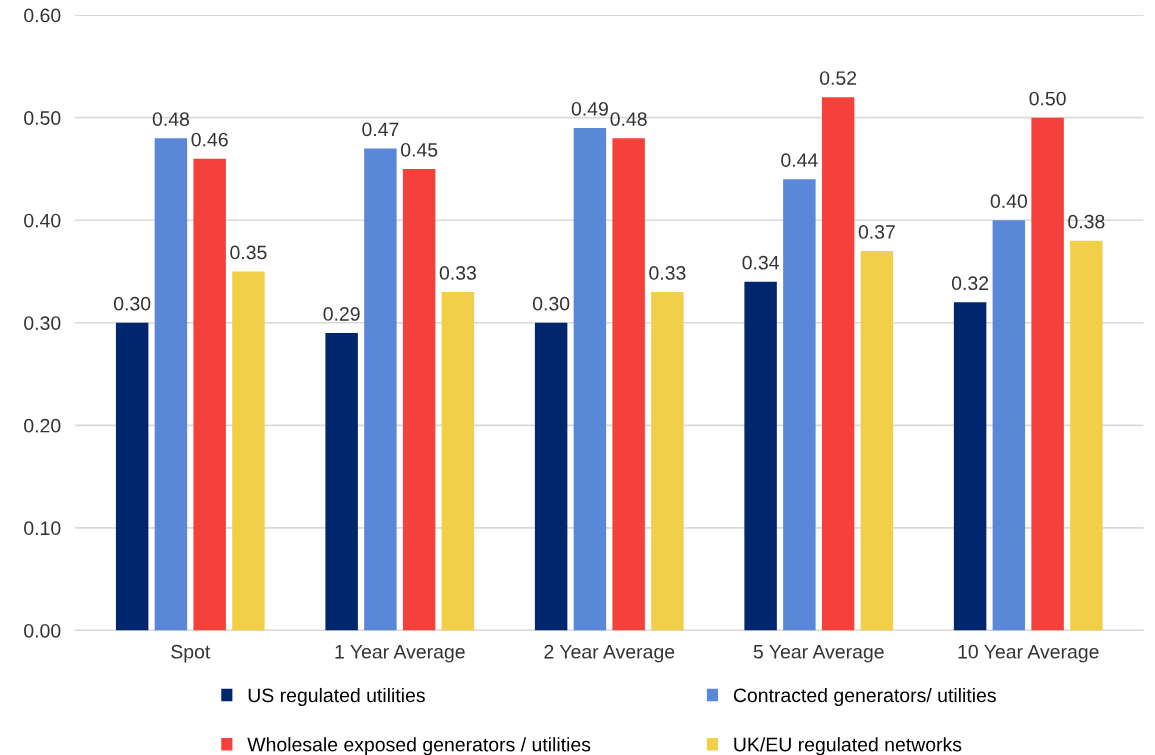 The height and width of the screenshot is (755, 1155). What do you see at coordinates (42, 425) in the screenshot?
I see `y-tick-label: 0.20` at bounding box center [42, 425].